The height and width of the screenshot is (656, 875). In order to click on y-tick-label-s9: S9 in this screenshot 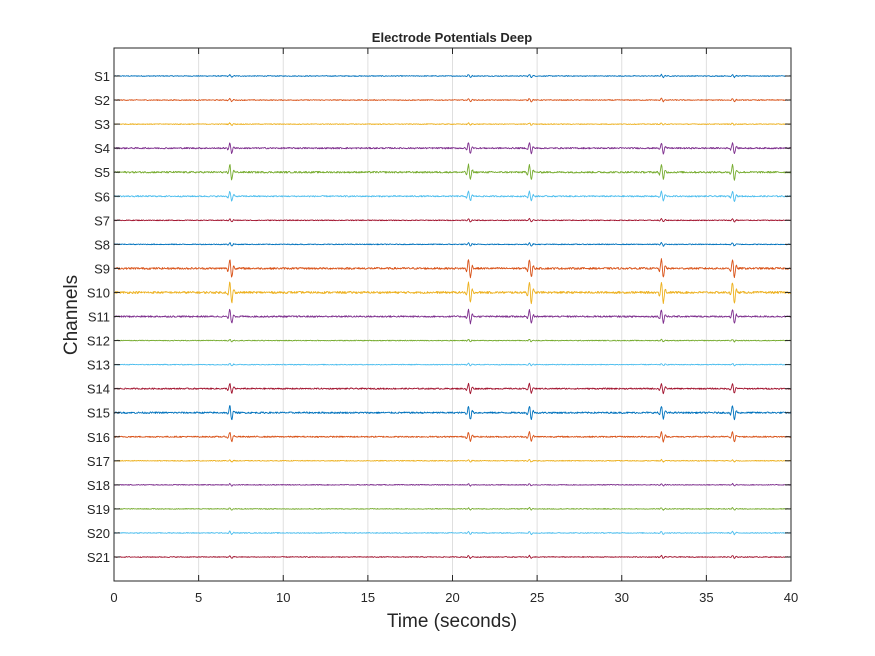, I will do `click(102, 268)`.